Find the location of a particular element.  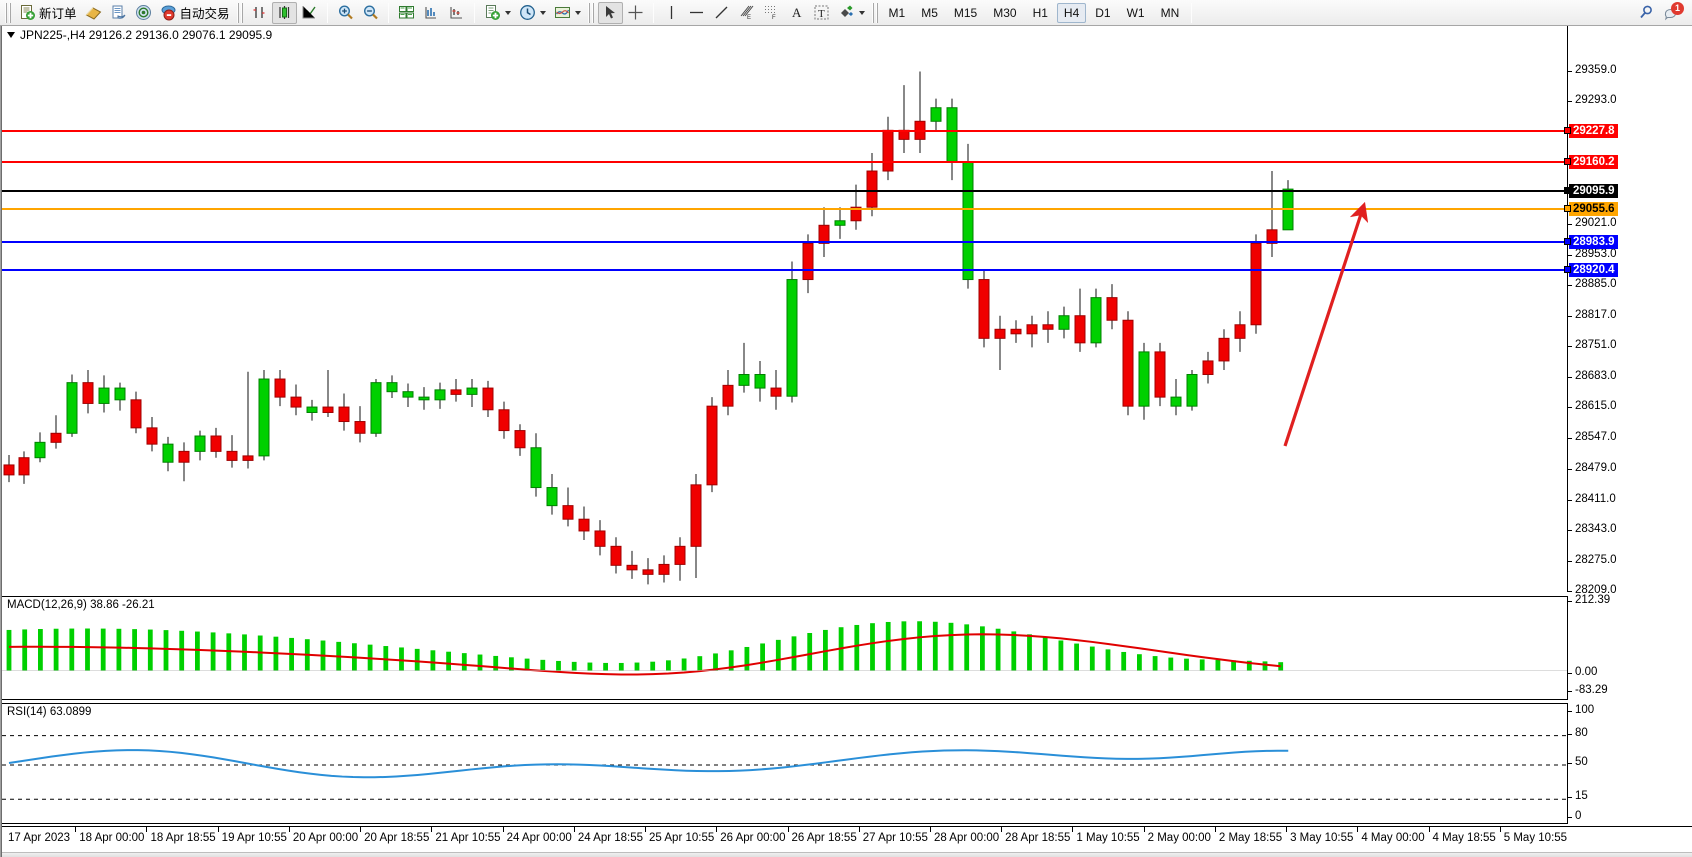

candlestick-chart-button is located at coordinates (284, 12).